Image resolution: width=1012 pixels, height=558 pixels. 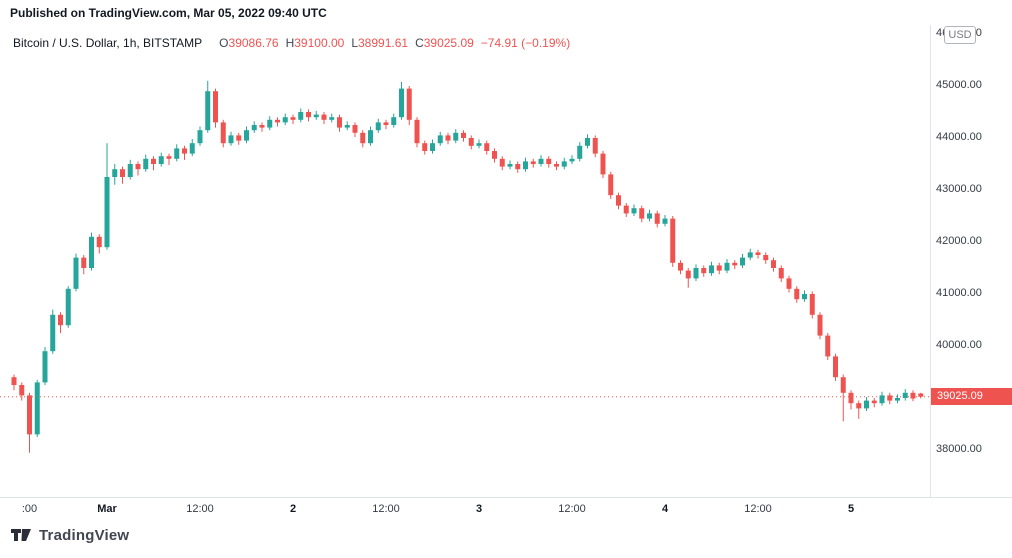 I want to click on price-axis-label: 40000.00, so click(x=959, y=345).